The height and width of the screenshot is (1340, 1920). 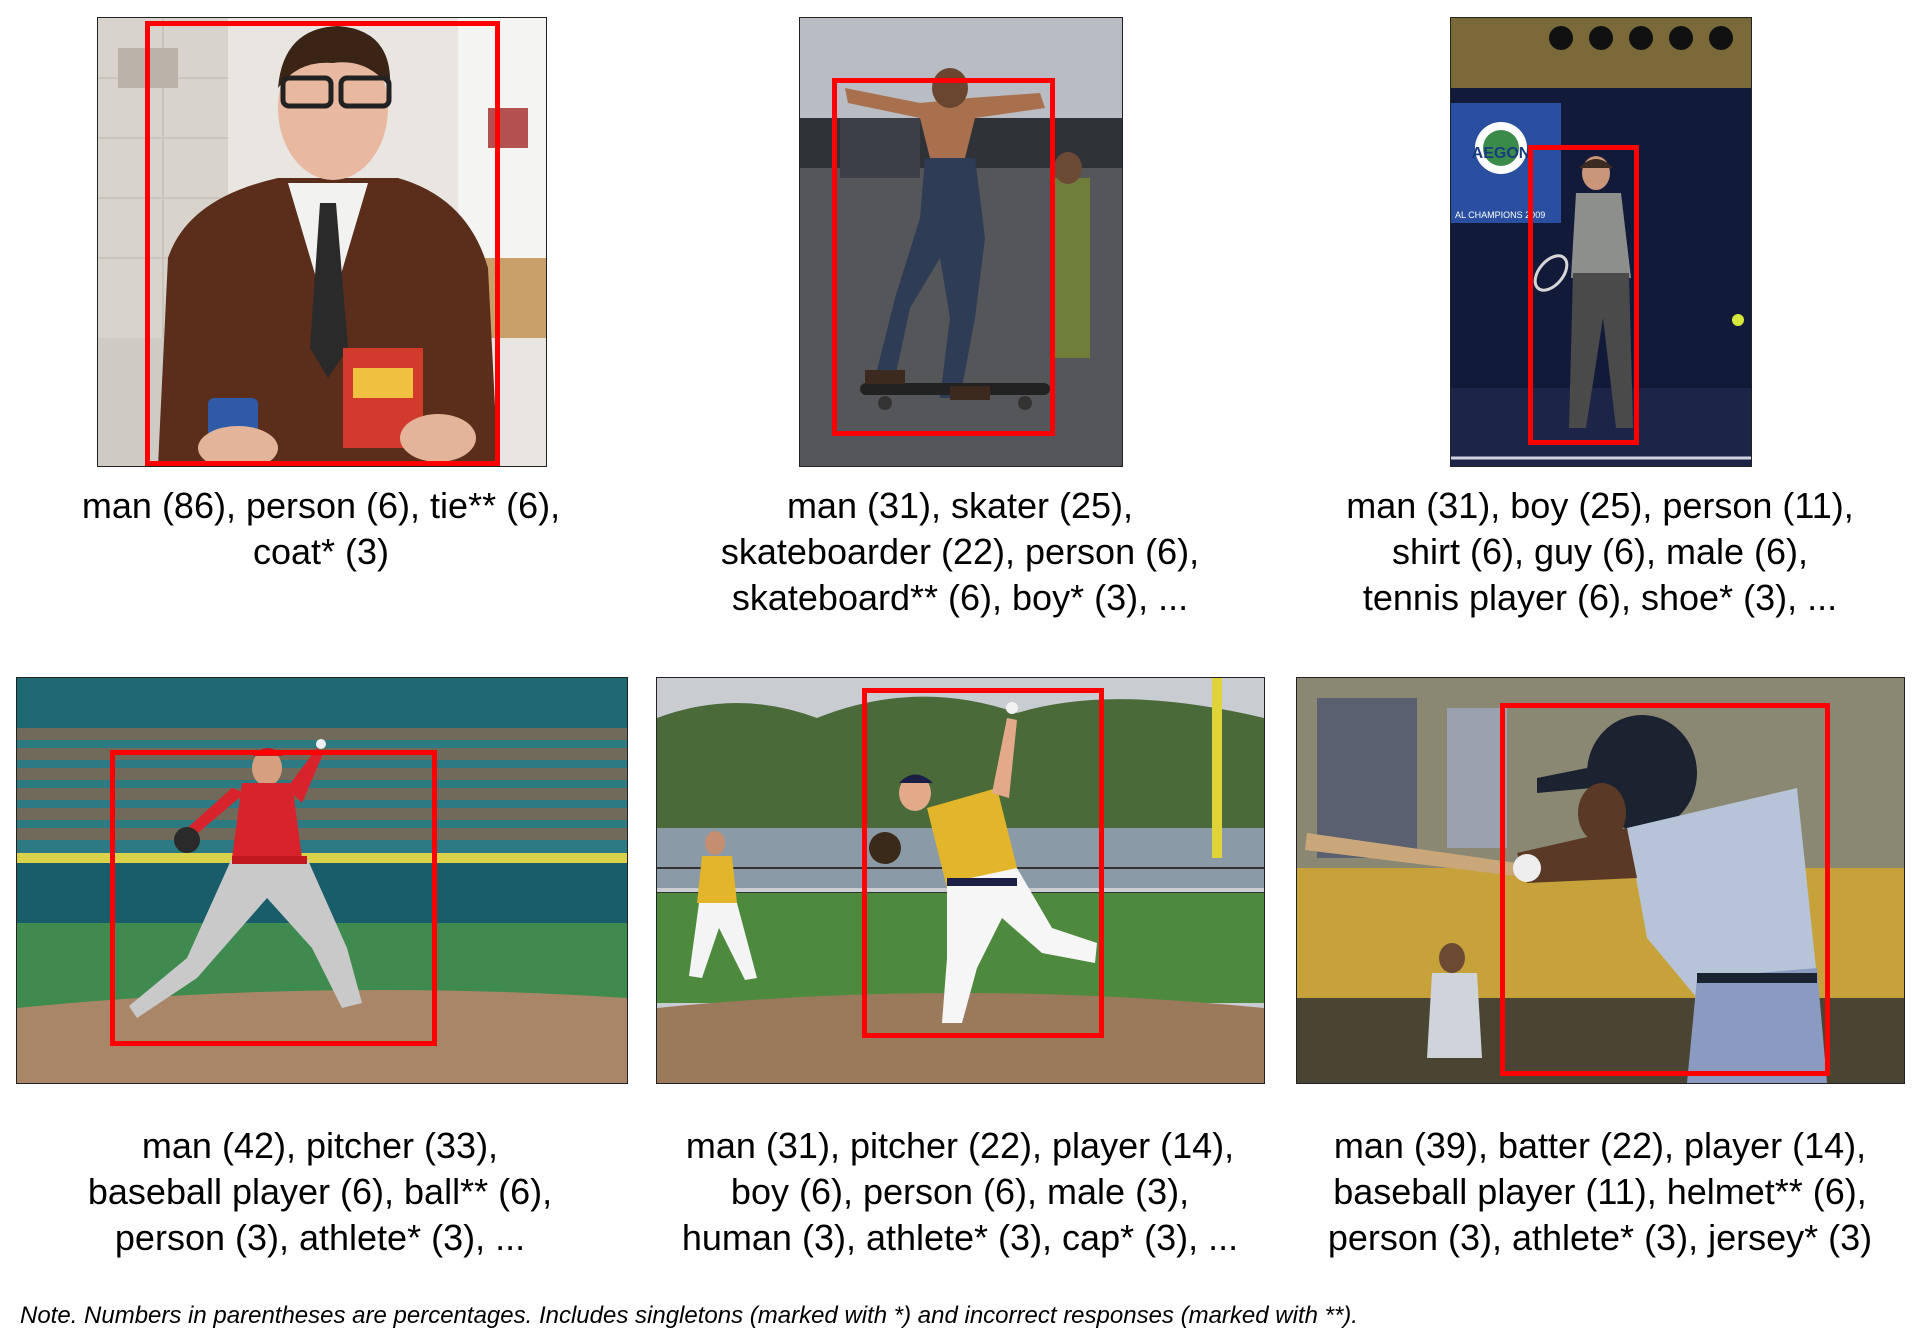 I want to click on caption-line: baseball player (6), ball** (6),, so click(x=320, y=1191).